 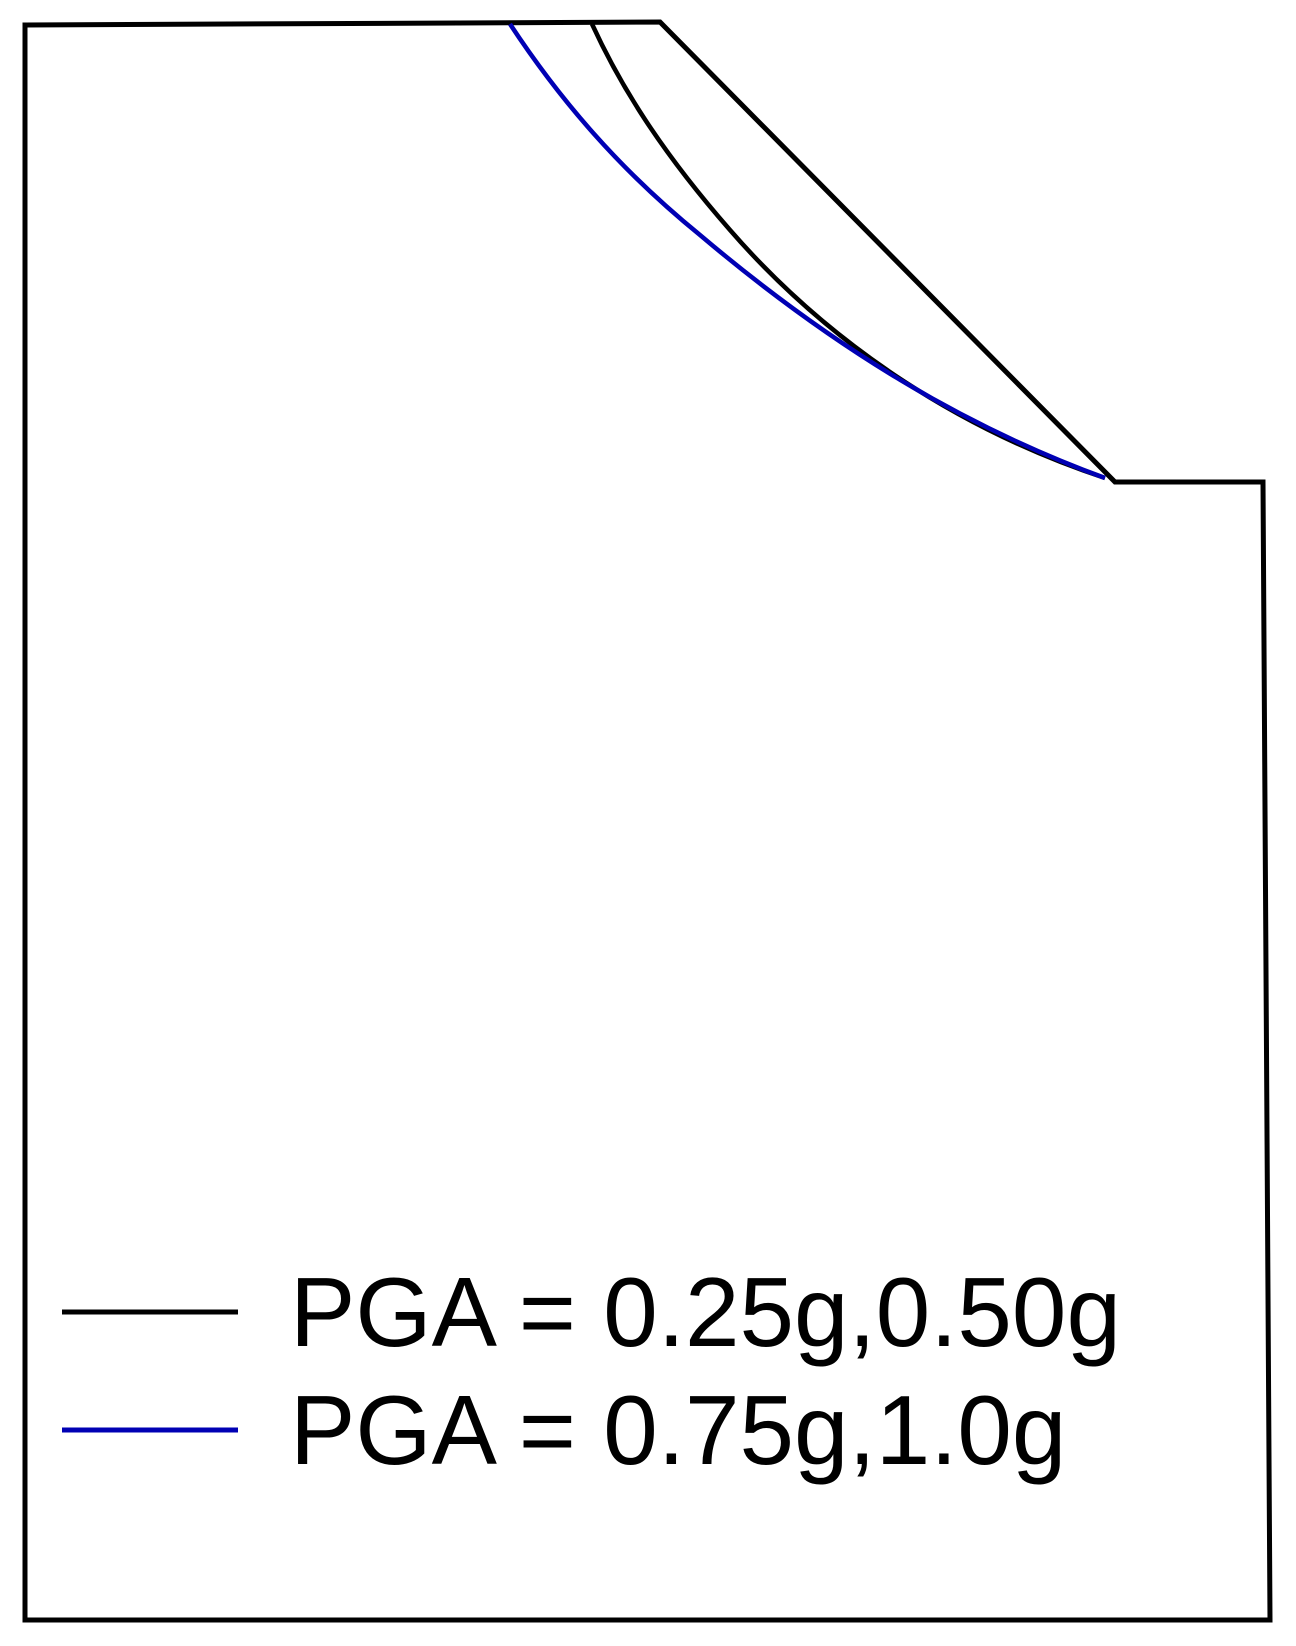 I want to click on legend-label-2: PGA = 0.75g,1.0g, so click(x=678, y=1430).